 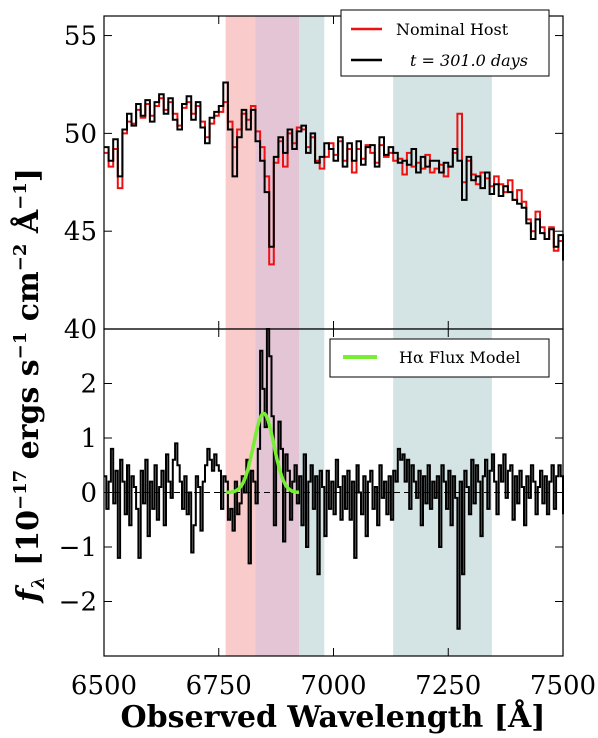 What do you see at coordinates (469, 60) in the screenshot?
I see `legend-label-epoch: t = 301.0 days` at bounding box center [469, 60].